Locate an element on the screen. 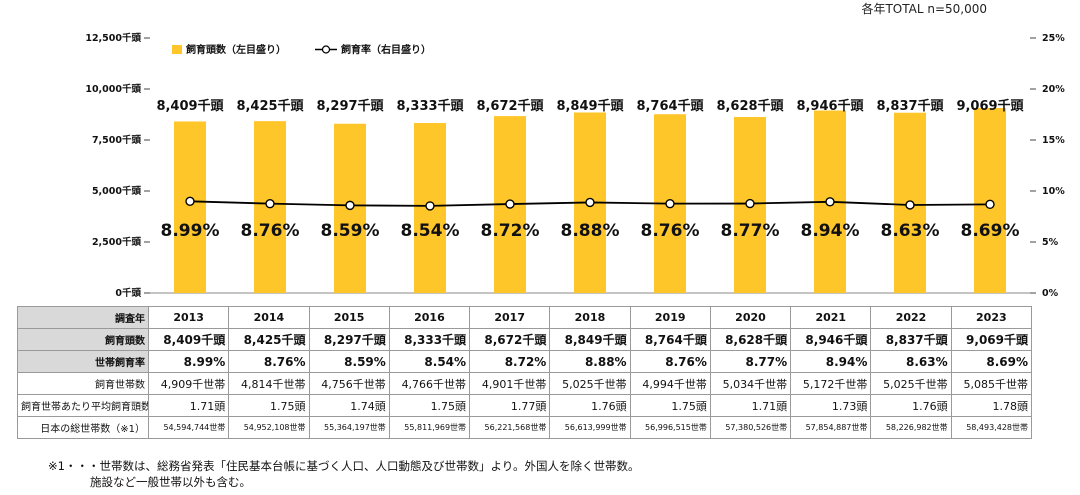  table-cell: 8.94% is located at coordinates (831, 361).